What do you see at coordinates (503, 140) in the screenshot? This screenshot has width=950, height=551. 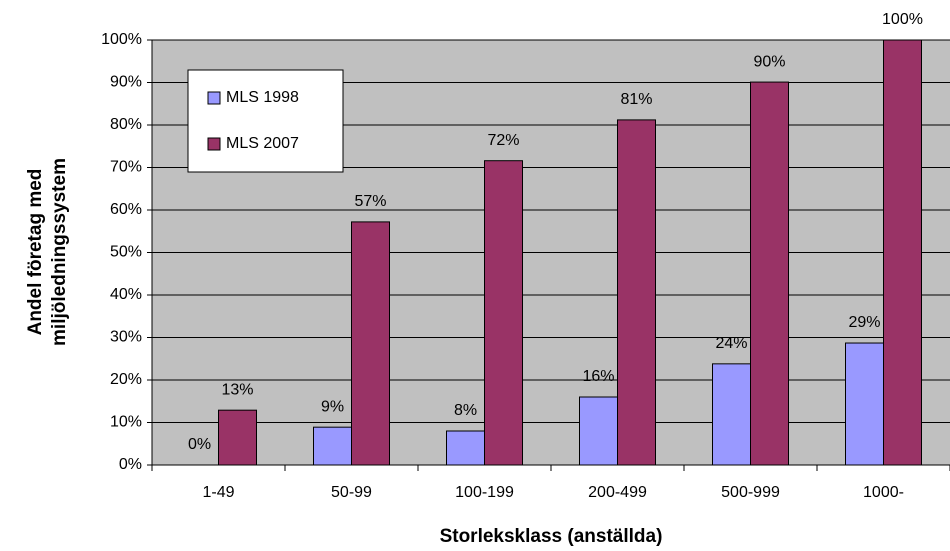 I see `data-label: 72%` at bounding box center [503, 140].